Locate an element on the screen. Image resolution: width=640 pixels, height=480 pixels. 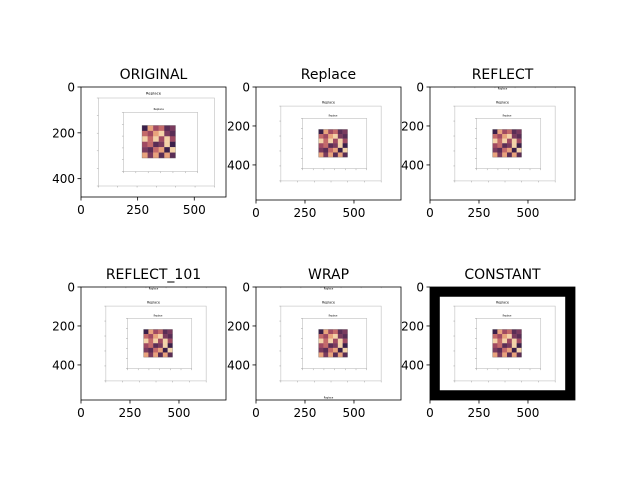
image-area: Replace Replace Replace Replace is located at coordinates (328, 343).